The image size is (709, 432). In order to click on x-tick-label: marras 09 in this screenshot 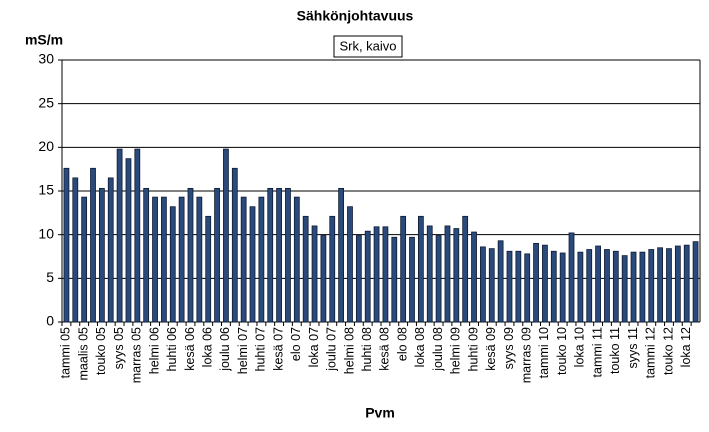, I will do `click(527, 355)`.